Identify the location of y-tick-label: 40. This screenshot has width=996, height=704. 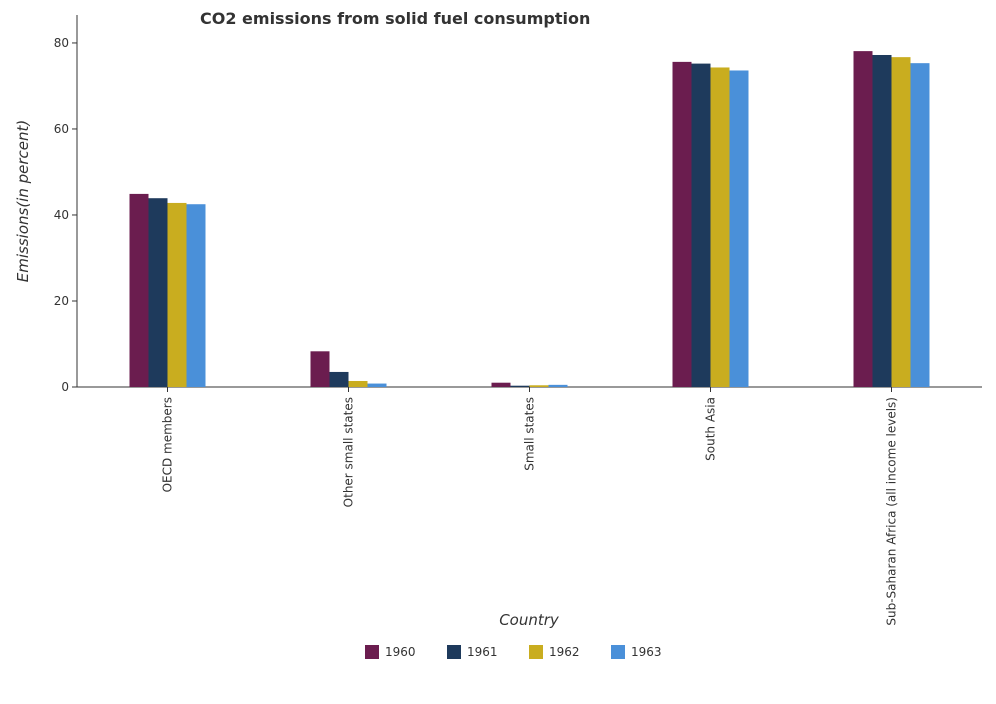
(61, 215).